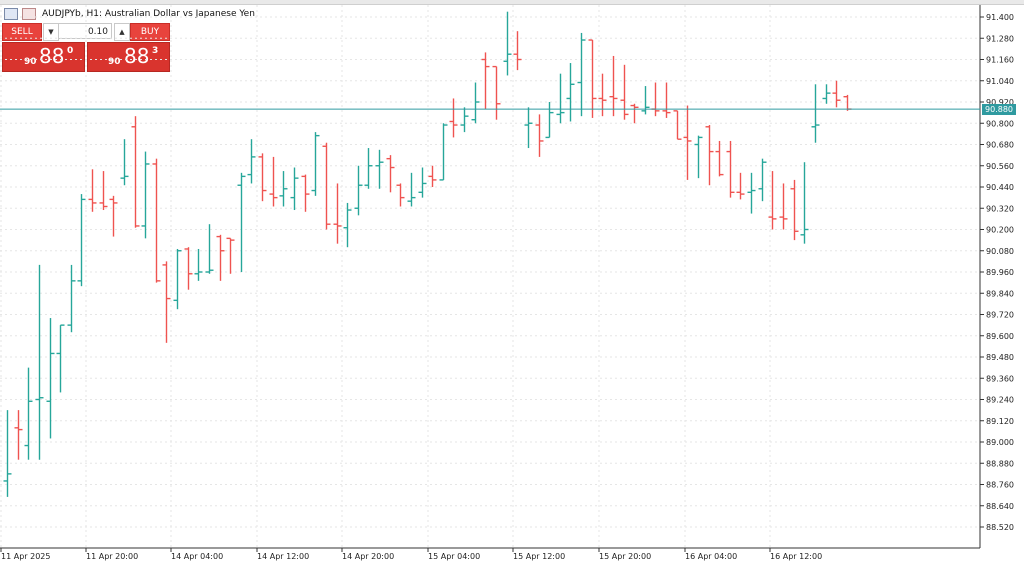  What do you see at coordinates (512, 2) in the screenshot?
I see `top-strip` at bounding box center [512, 2].